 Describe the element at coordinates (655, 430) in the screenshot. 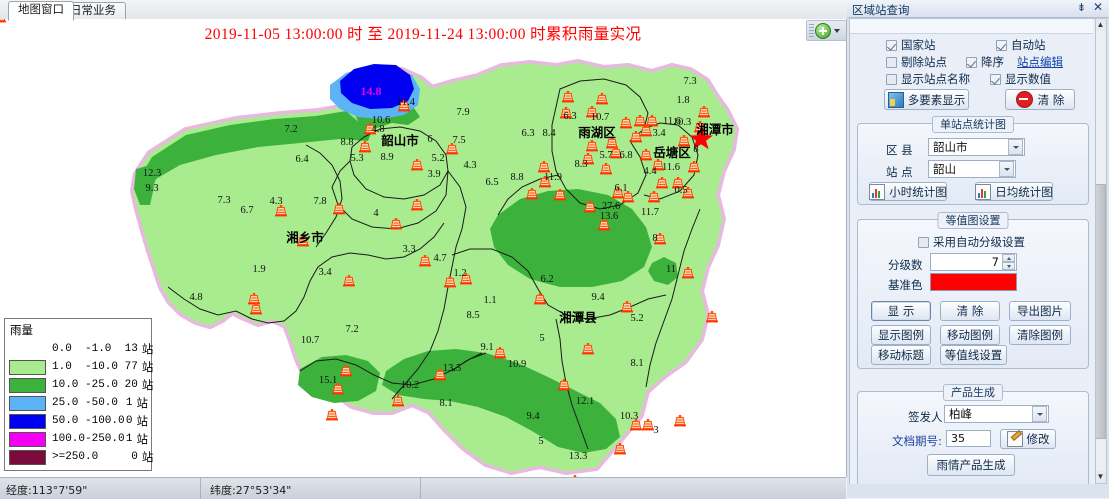

I see `station-value: 3` at that location.